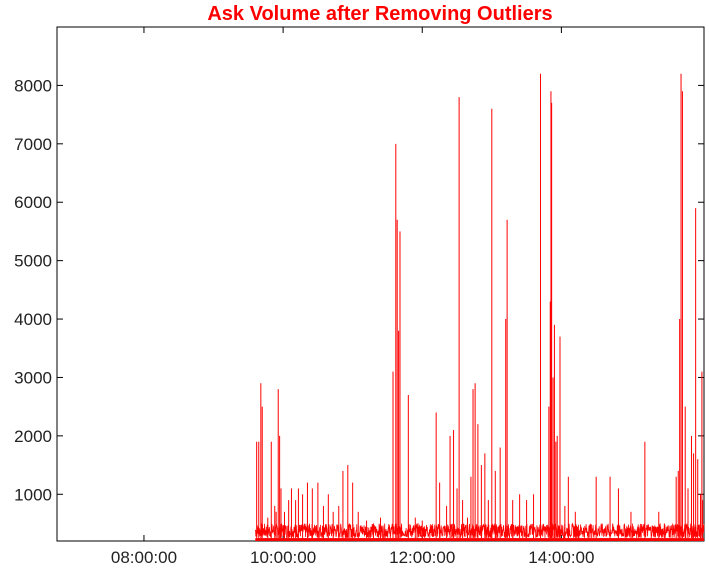  What do you see at coordinates (33, 85) in the screenshot?
I see `y-tick-label: 8000` at bounding box center [33, 85].